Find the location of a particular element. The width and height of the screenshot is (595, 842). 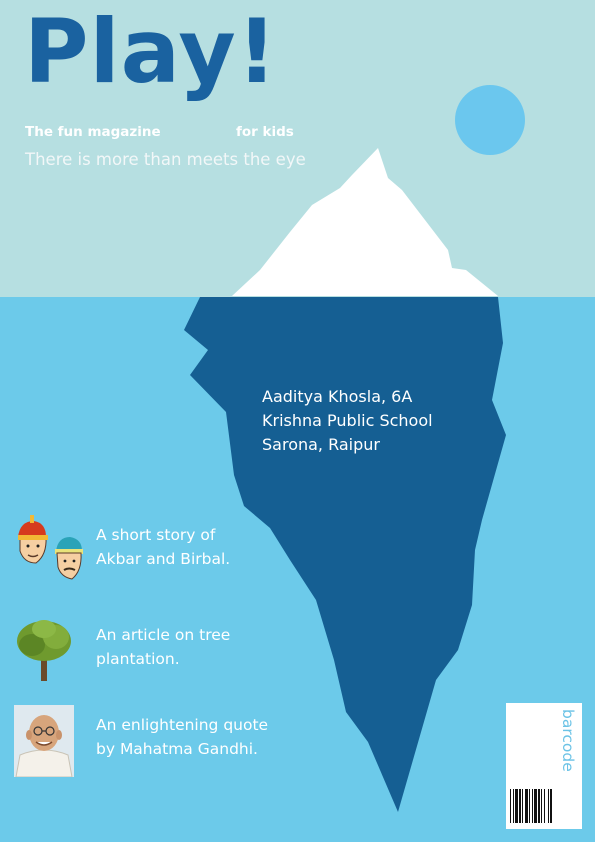

feature-line: An enlightening quote is located at coordinates (182, 725).